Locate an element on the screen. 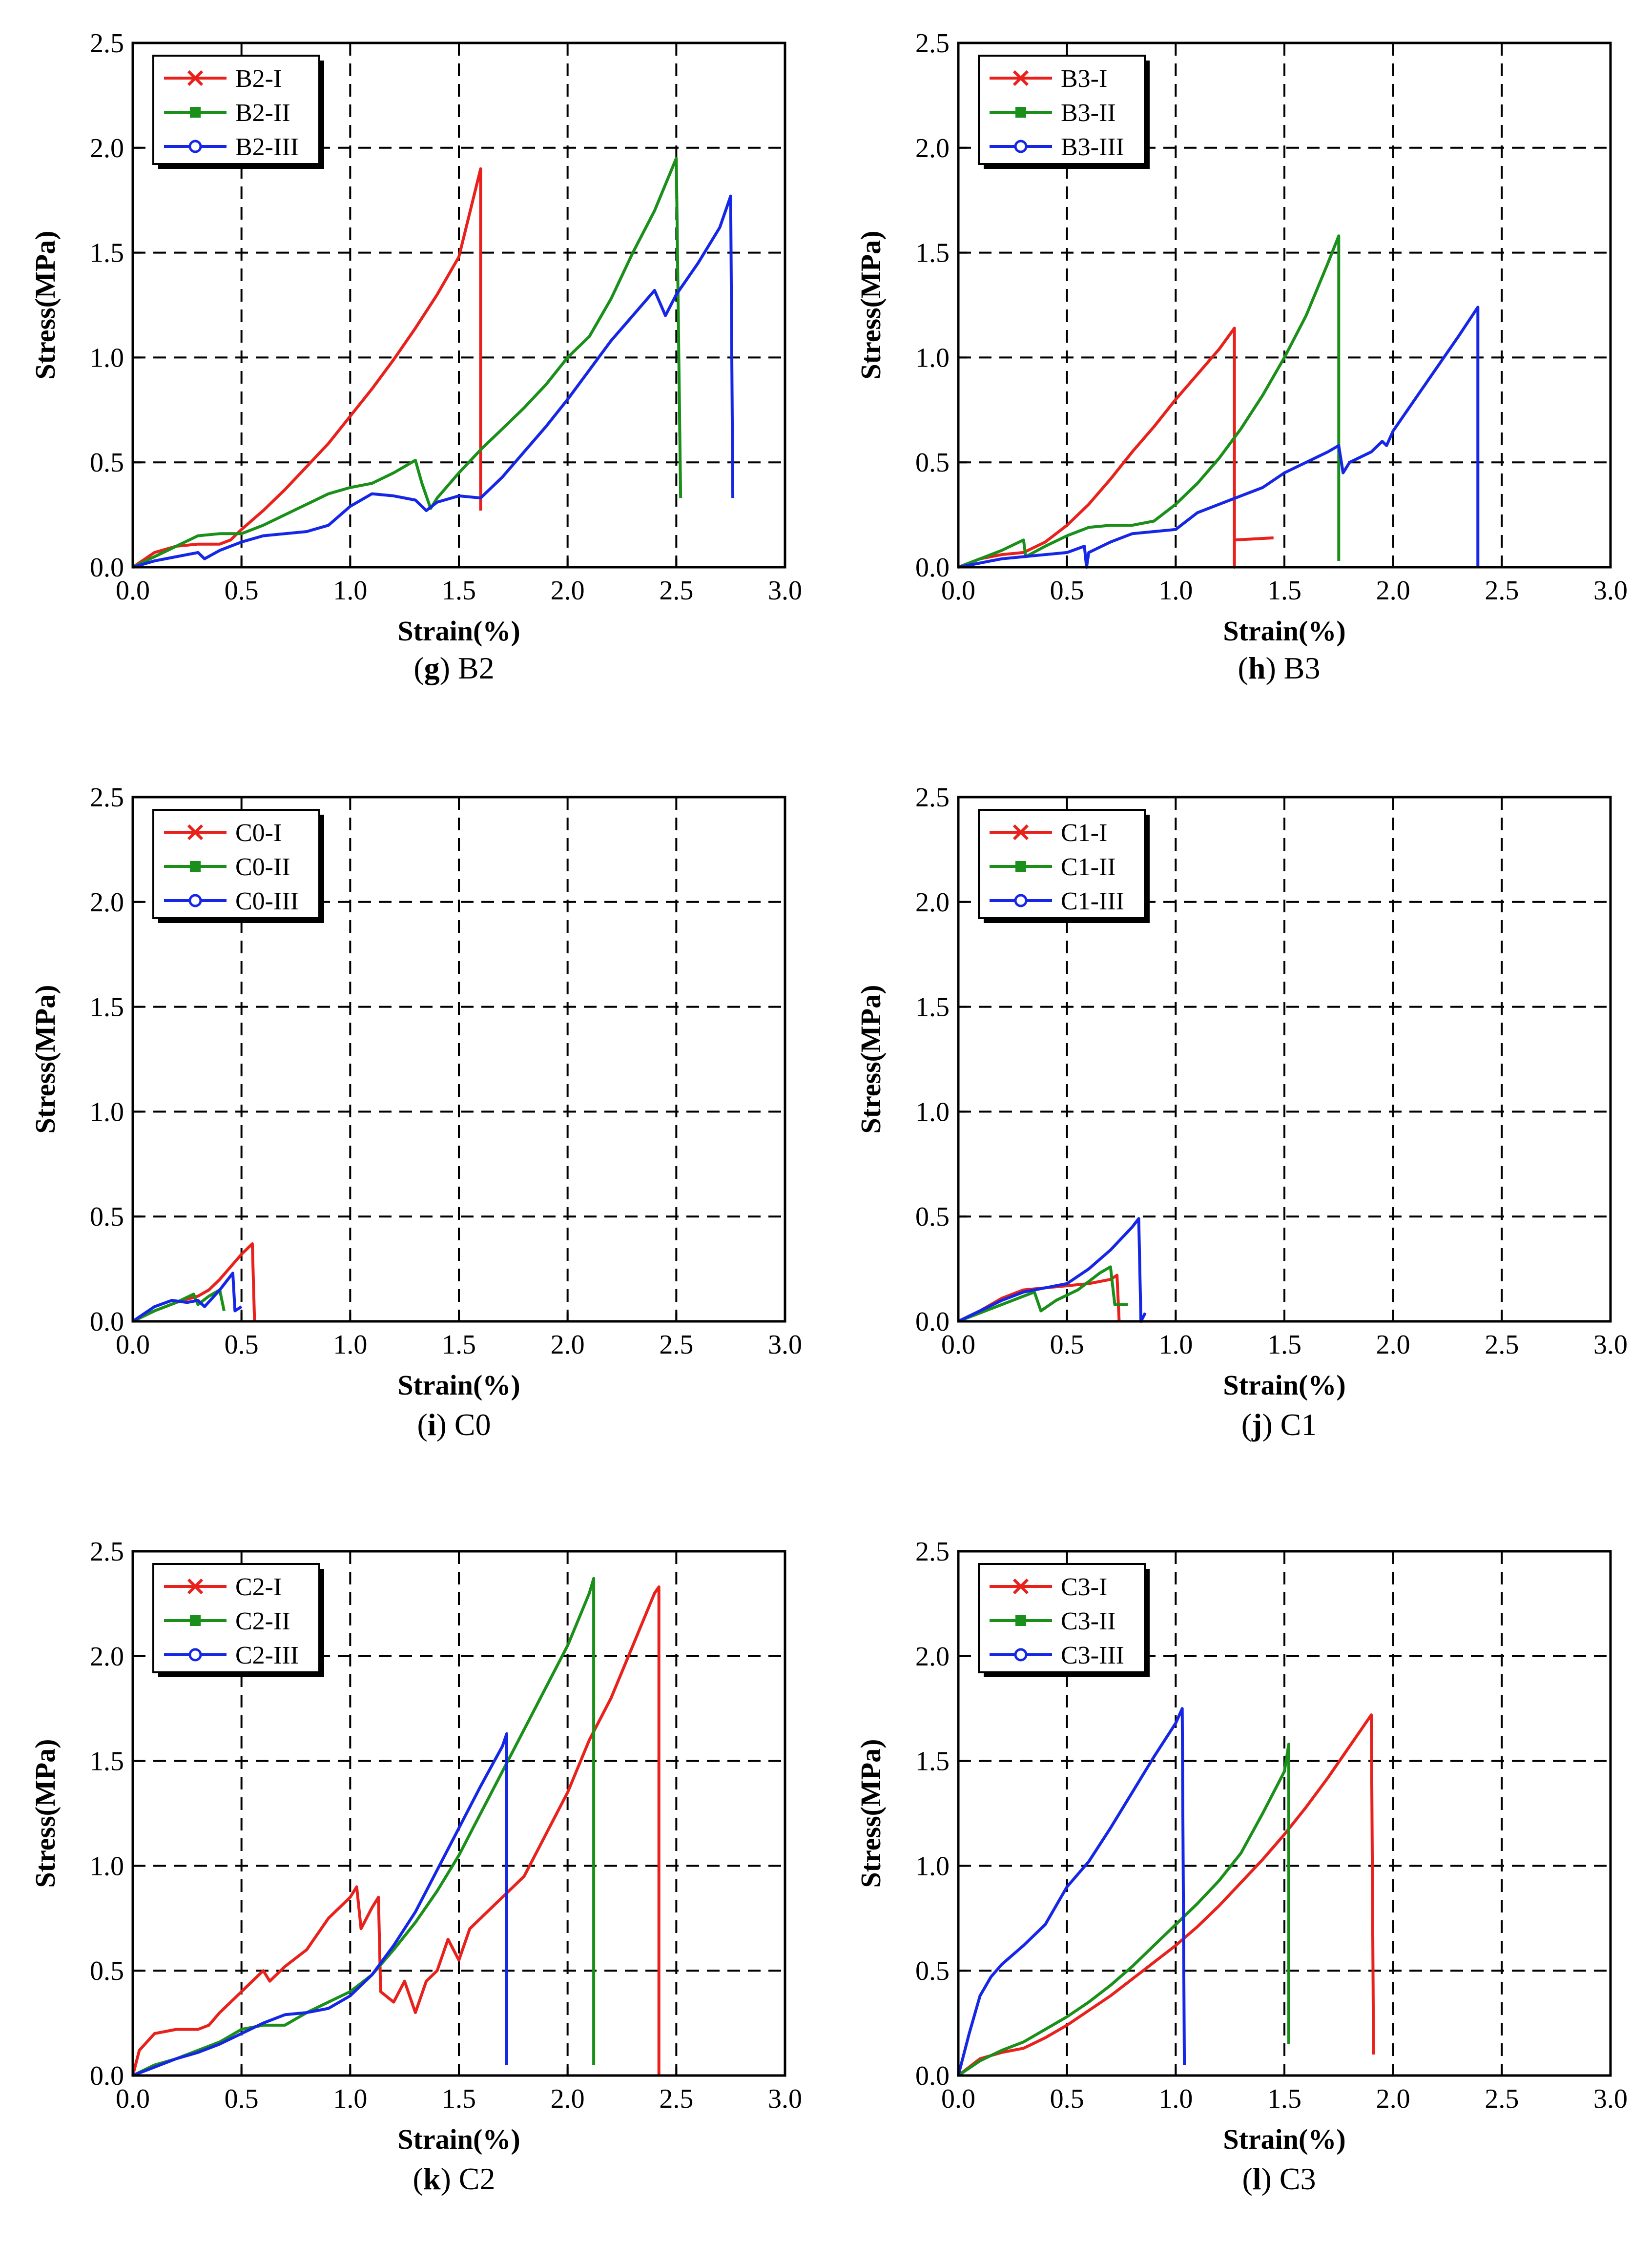 The image size is (1652, 2261). legend-marker-C1-I is located at coordinates (1020, 832).